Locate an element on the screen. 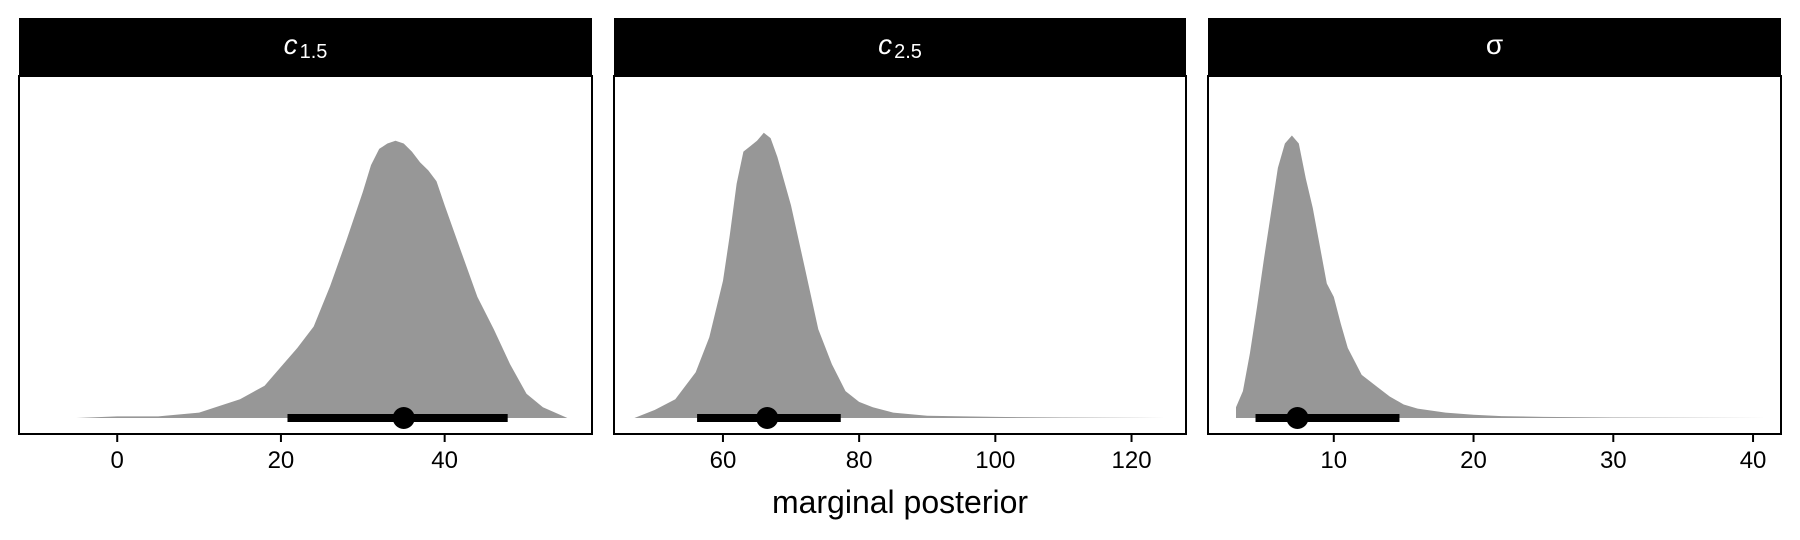 The width and height of the screenshot is (1800, 540). facet-label-main: σ is located at coordinates (1494, 44).